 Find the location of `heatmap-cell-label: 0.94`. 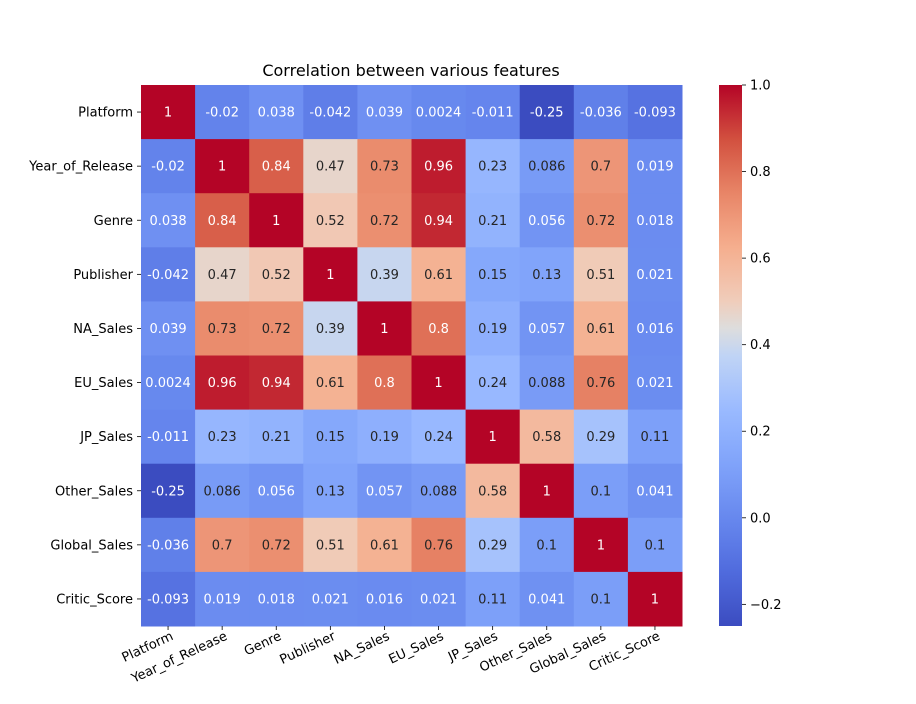

heatmap-cell-label: 0.94 is located at coordinates (438, 221).